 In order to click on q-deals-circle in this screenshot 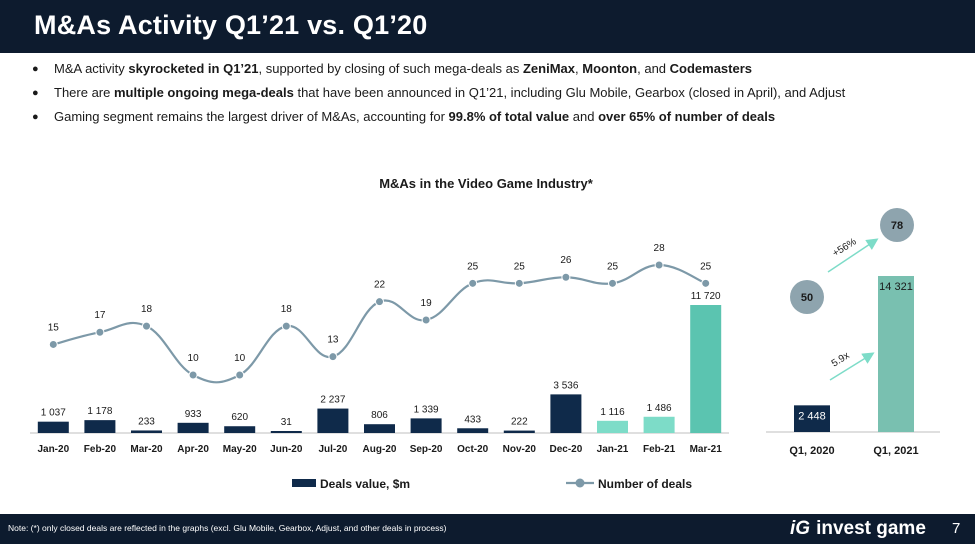, I will do `click(807, 297)`.